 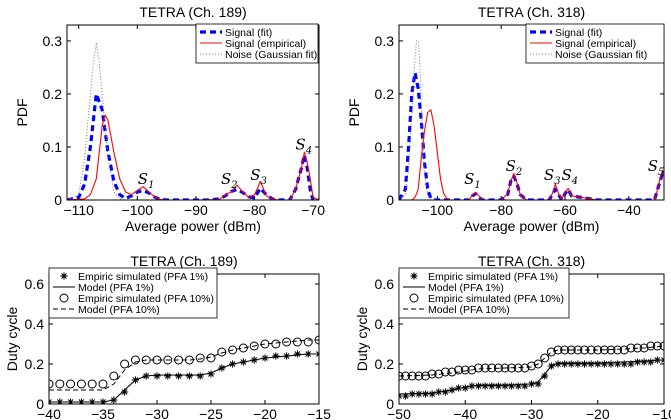 What do you see at coordinates (22, 113) in the screenshot?
I see `y-axis-label: PDF` at bounding box center [22, 113].